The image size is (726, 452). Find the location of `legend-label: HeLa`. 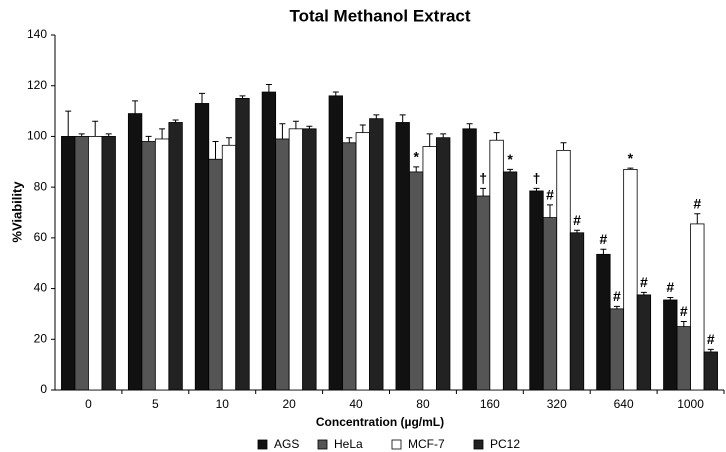

legend-label: HeLa is located at coordinates (348, 444).